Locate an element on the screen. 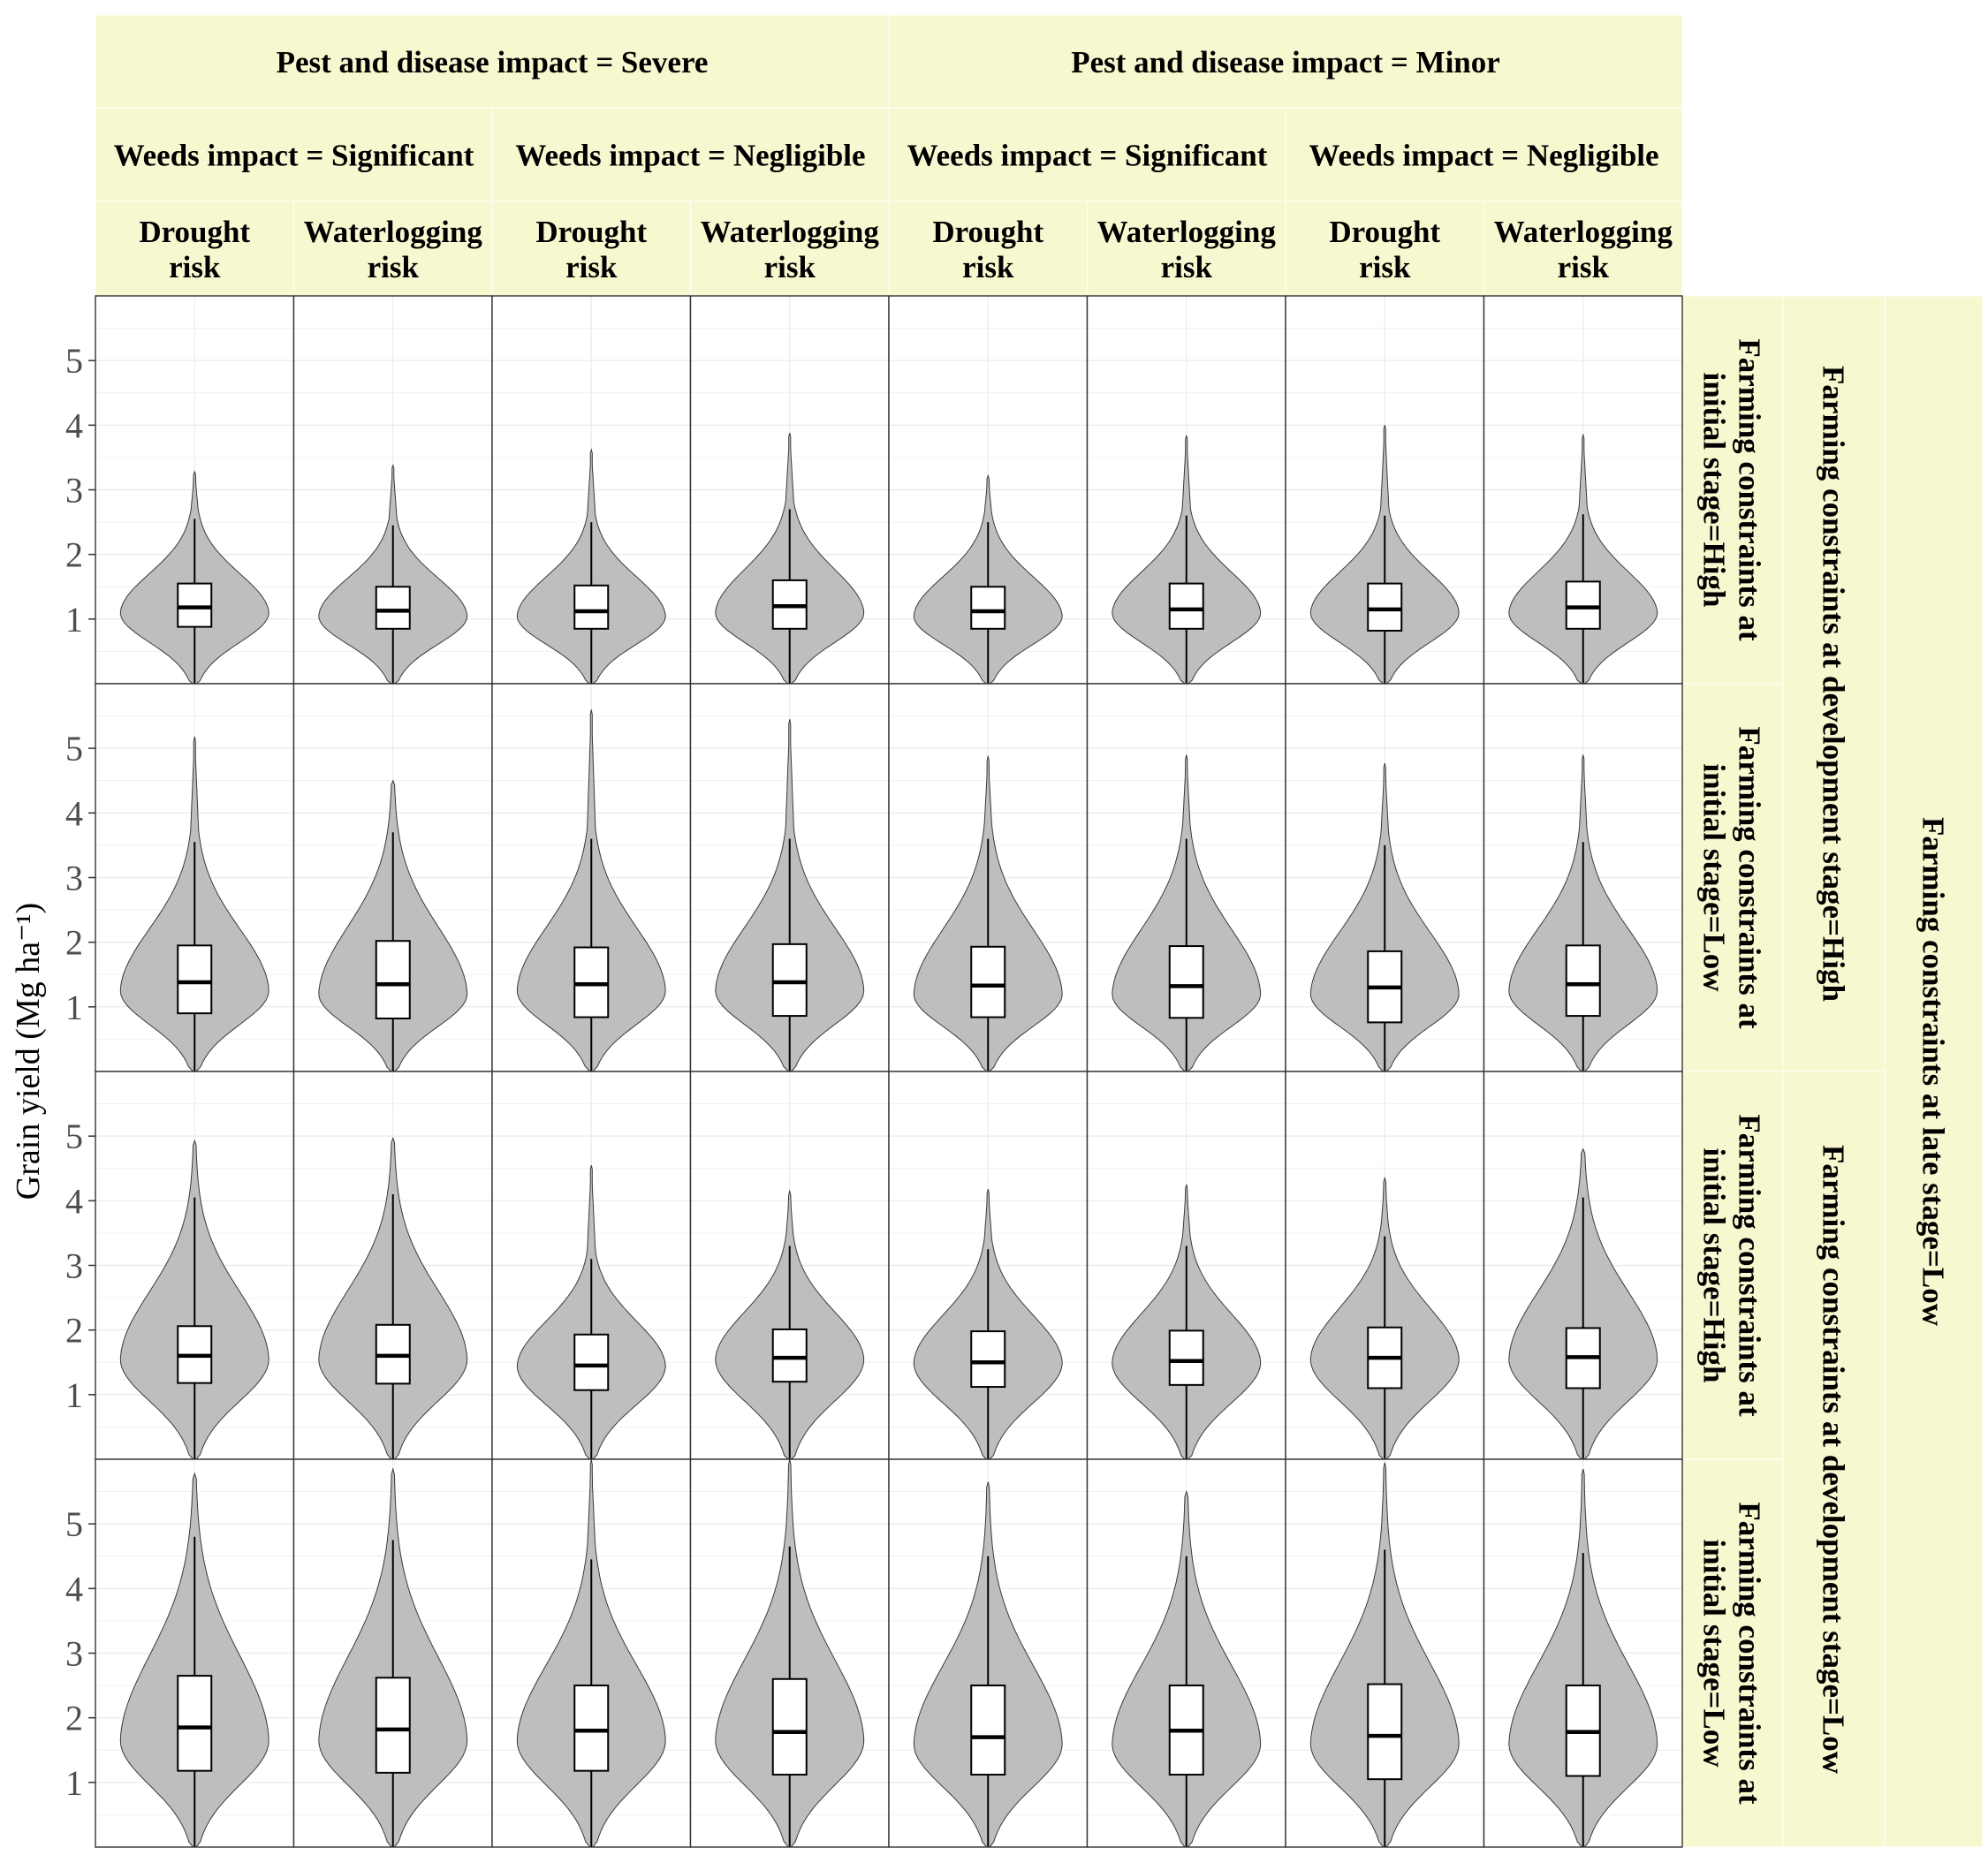 Image resolution: width=1988 pixels, height=1855 pixels. strip-initial-label: Farming constraints atinitial stage=Low is located at coordinates (1731, 877).